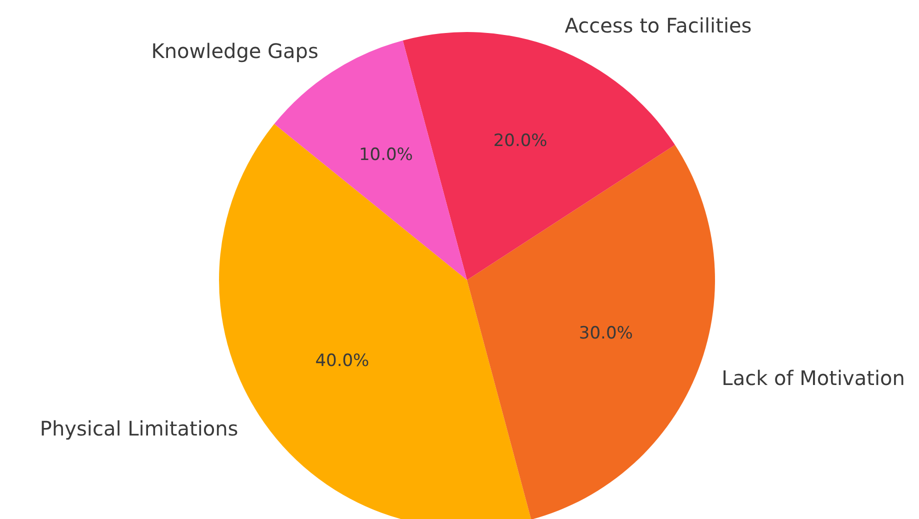 This screenshot has width=919, height=519. What do you see at coordinates (658, 25) in the screenshot?
I see `slice-label: Access to Facilities` at bounding box center [658, 25].